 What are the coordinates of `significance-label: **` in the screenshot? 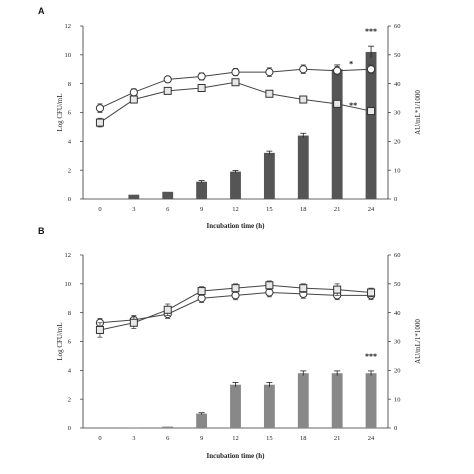 It's located at (353, 105).